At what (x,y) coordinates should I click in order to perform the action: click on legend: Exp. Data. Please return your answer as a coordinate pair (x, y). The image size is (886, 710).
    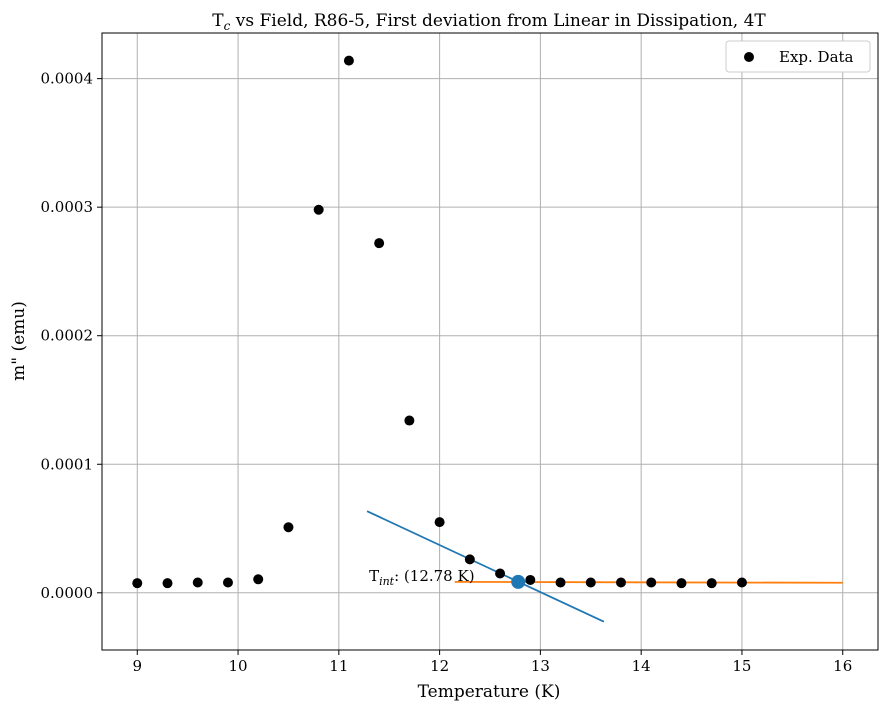
    Looking at the image, I should click on (798, 56).